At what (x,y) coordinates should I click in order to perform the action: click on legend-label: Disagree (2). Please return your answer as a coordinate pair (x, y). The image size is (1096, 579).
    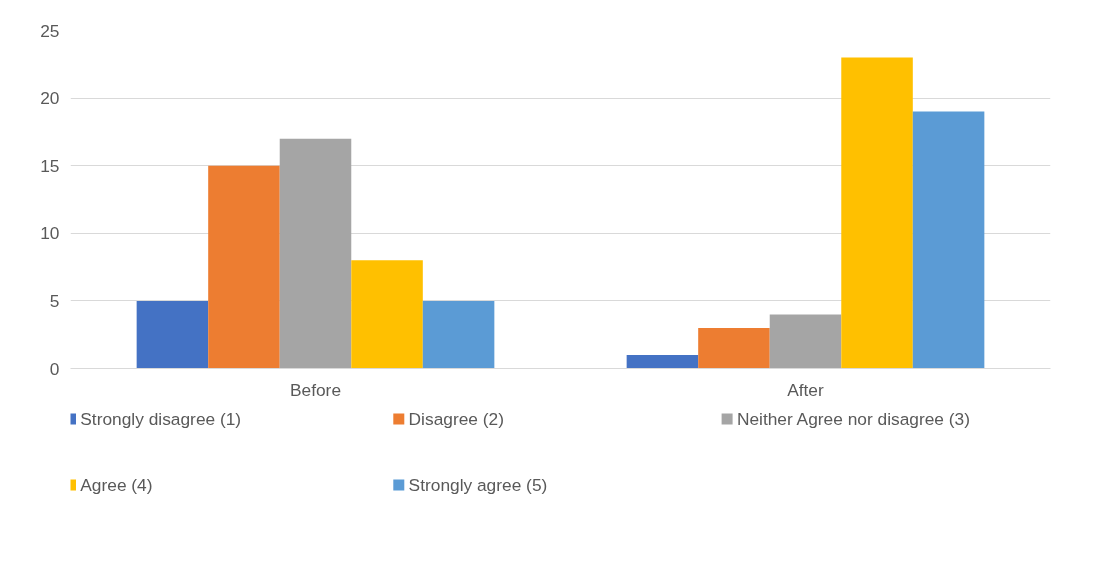
    Looking at the image, I should click on (456, 419).